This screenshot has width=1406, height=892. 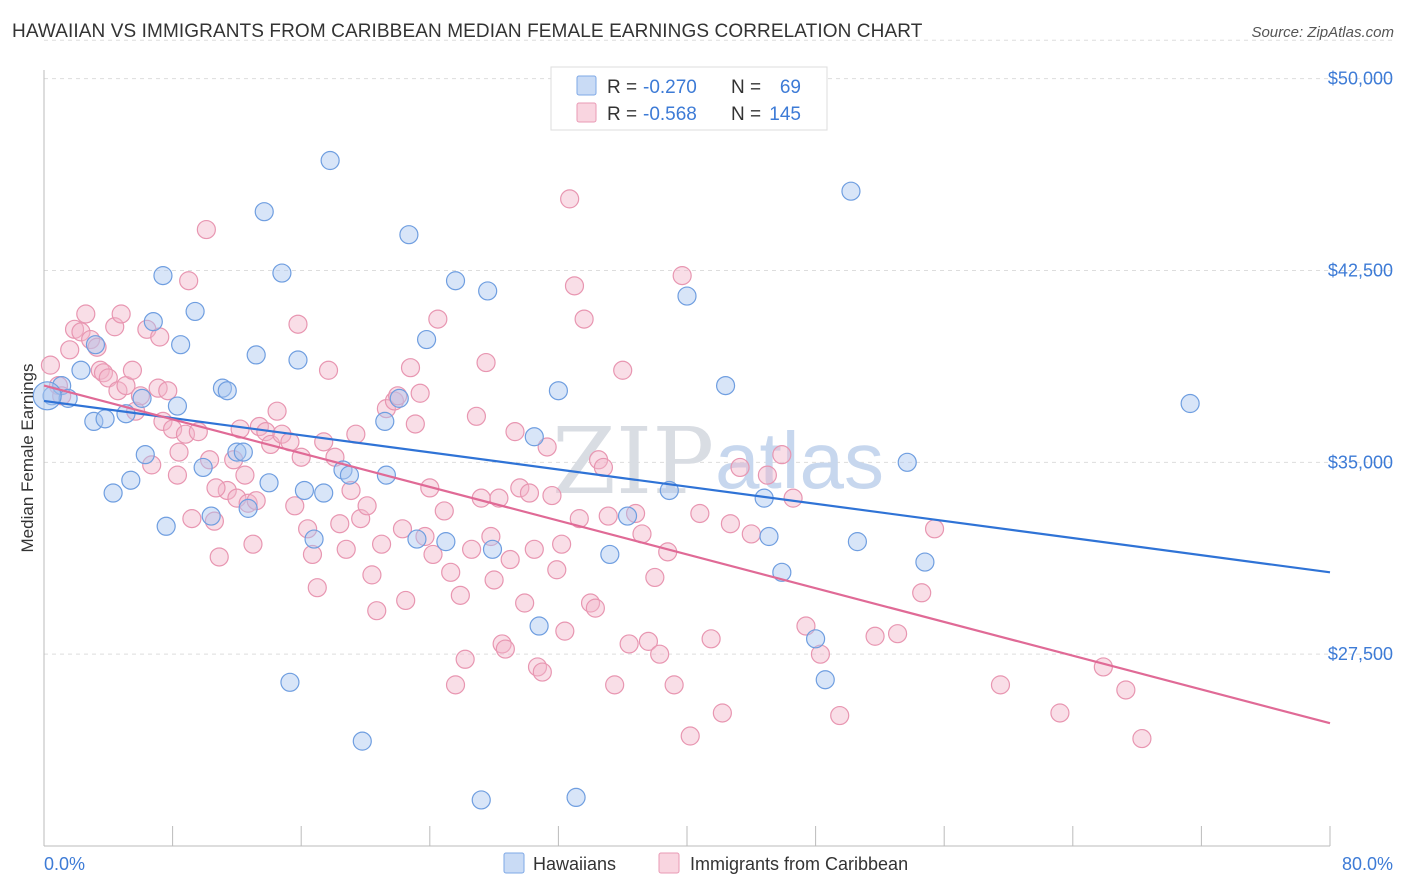 I want to click on source-credit: Source: ZipAtlas.com, so click(x=1322, y=32).